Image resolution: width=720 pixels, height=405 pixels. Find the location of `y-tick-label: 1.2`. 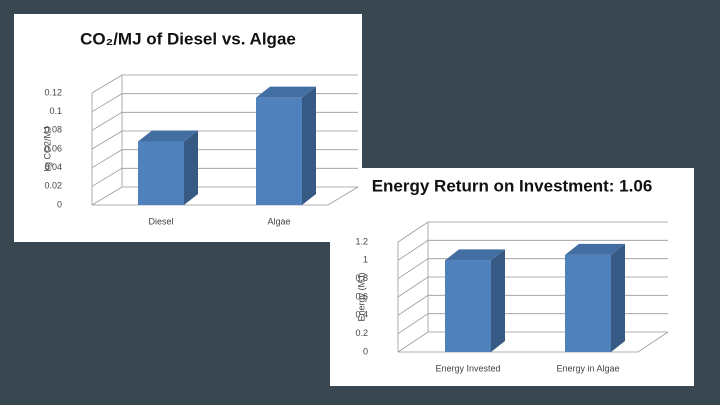

y-tick-label: 1.2 is located at coordinates (361, 241).